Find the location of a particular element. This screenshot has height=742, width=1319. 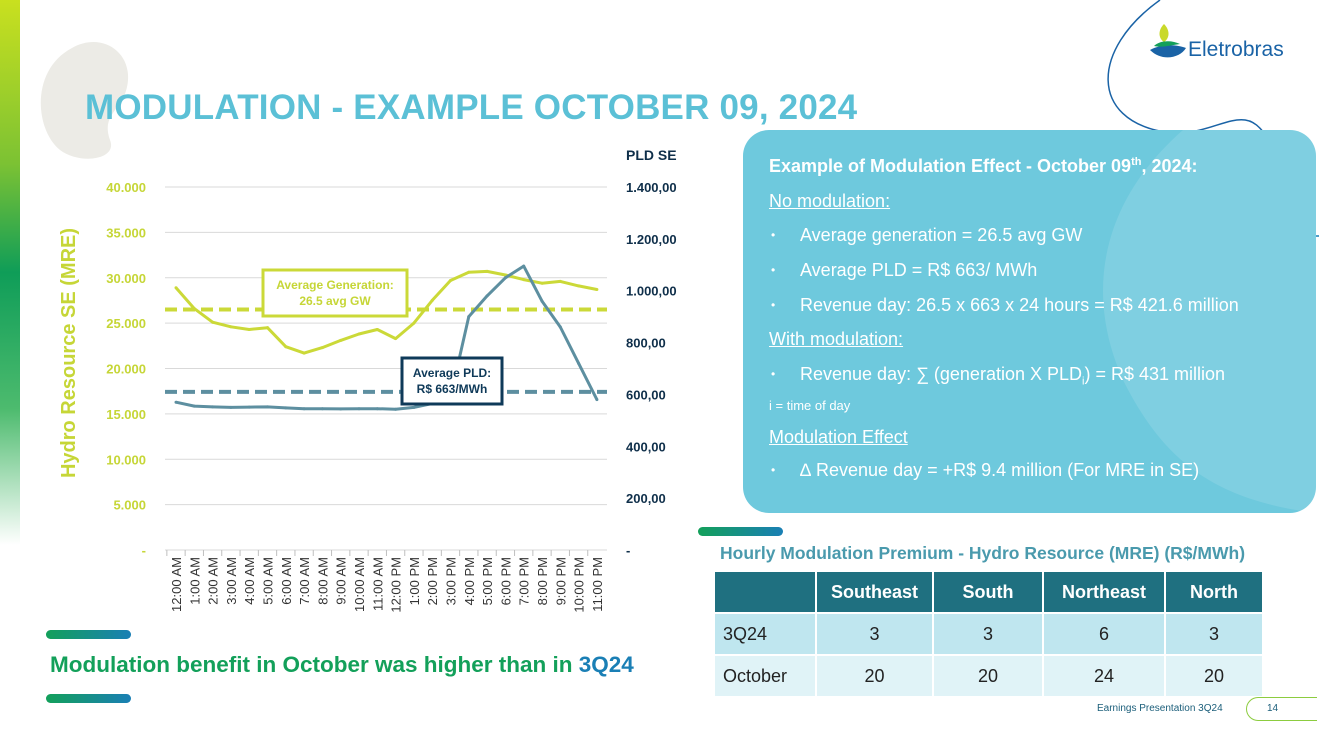

left-tick-label: 35.000 is located at coordinates (126, 232).